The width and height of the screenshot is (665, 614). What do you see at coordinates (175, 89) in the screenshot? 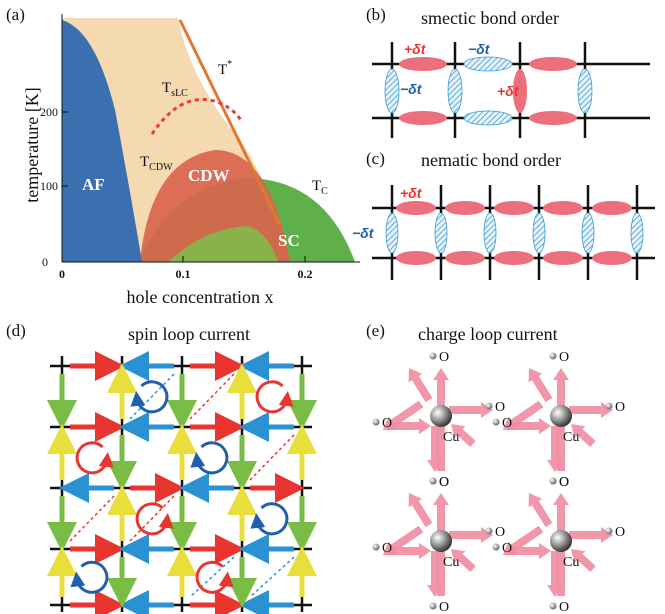
I see `tslc-label: TsLC` at bounding box center [175, 89].